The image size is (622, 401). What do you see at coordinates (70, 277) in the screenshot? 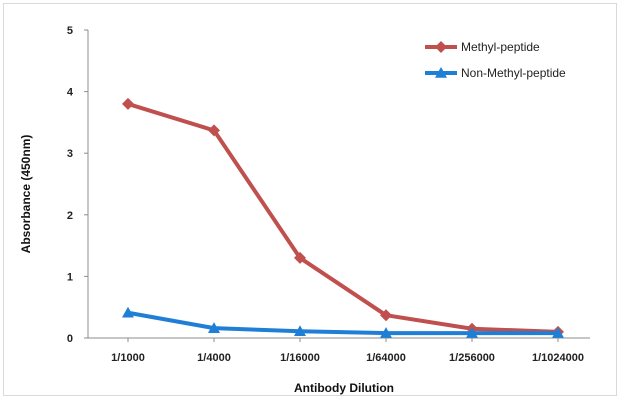
I see `y-tick-label: 1` at bounding box center [70, 277].